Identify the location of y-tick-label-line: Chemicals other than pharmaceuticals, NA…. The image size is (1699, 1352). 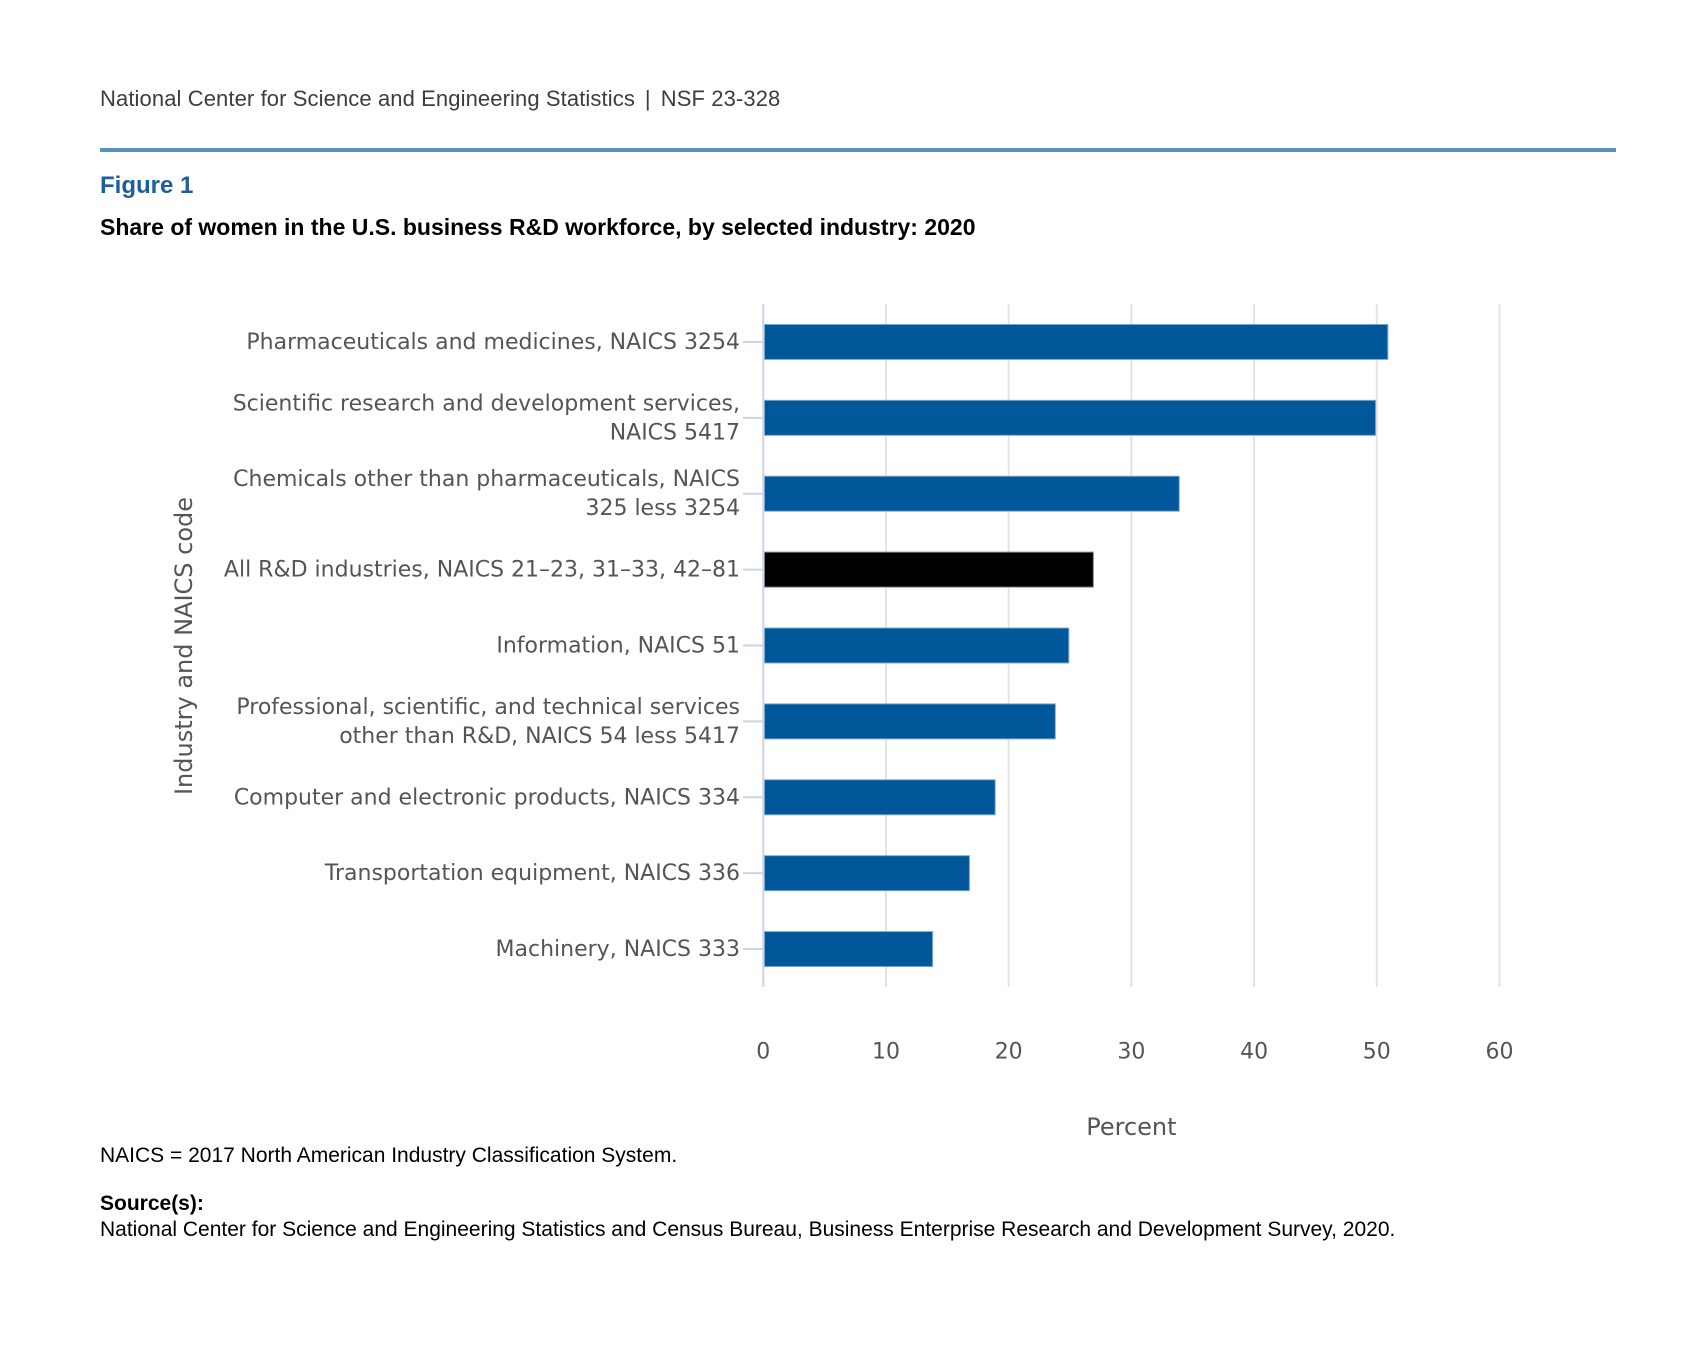
(486, 479).